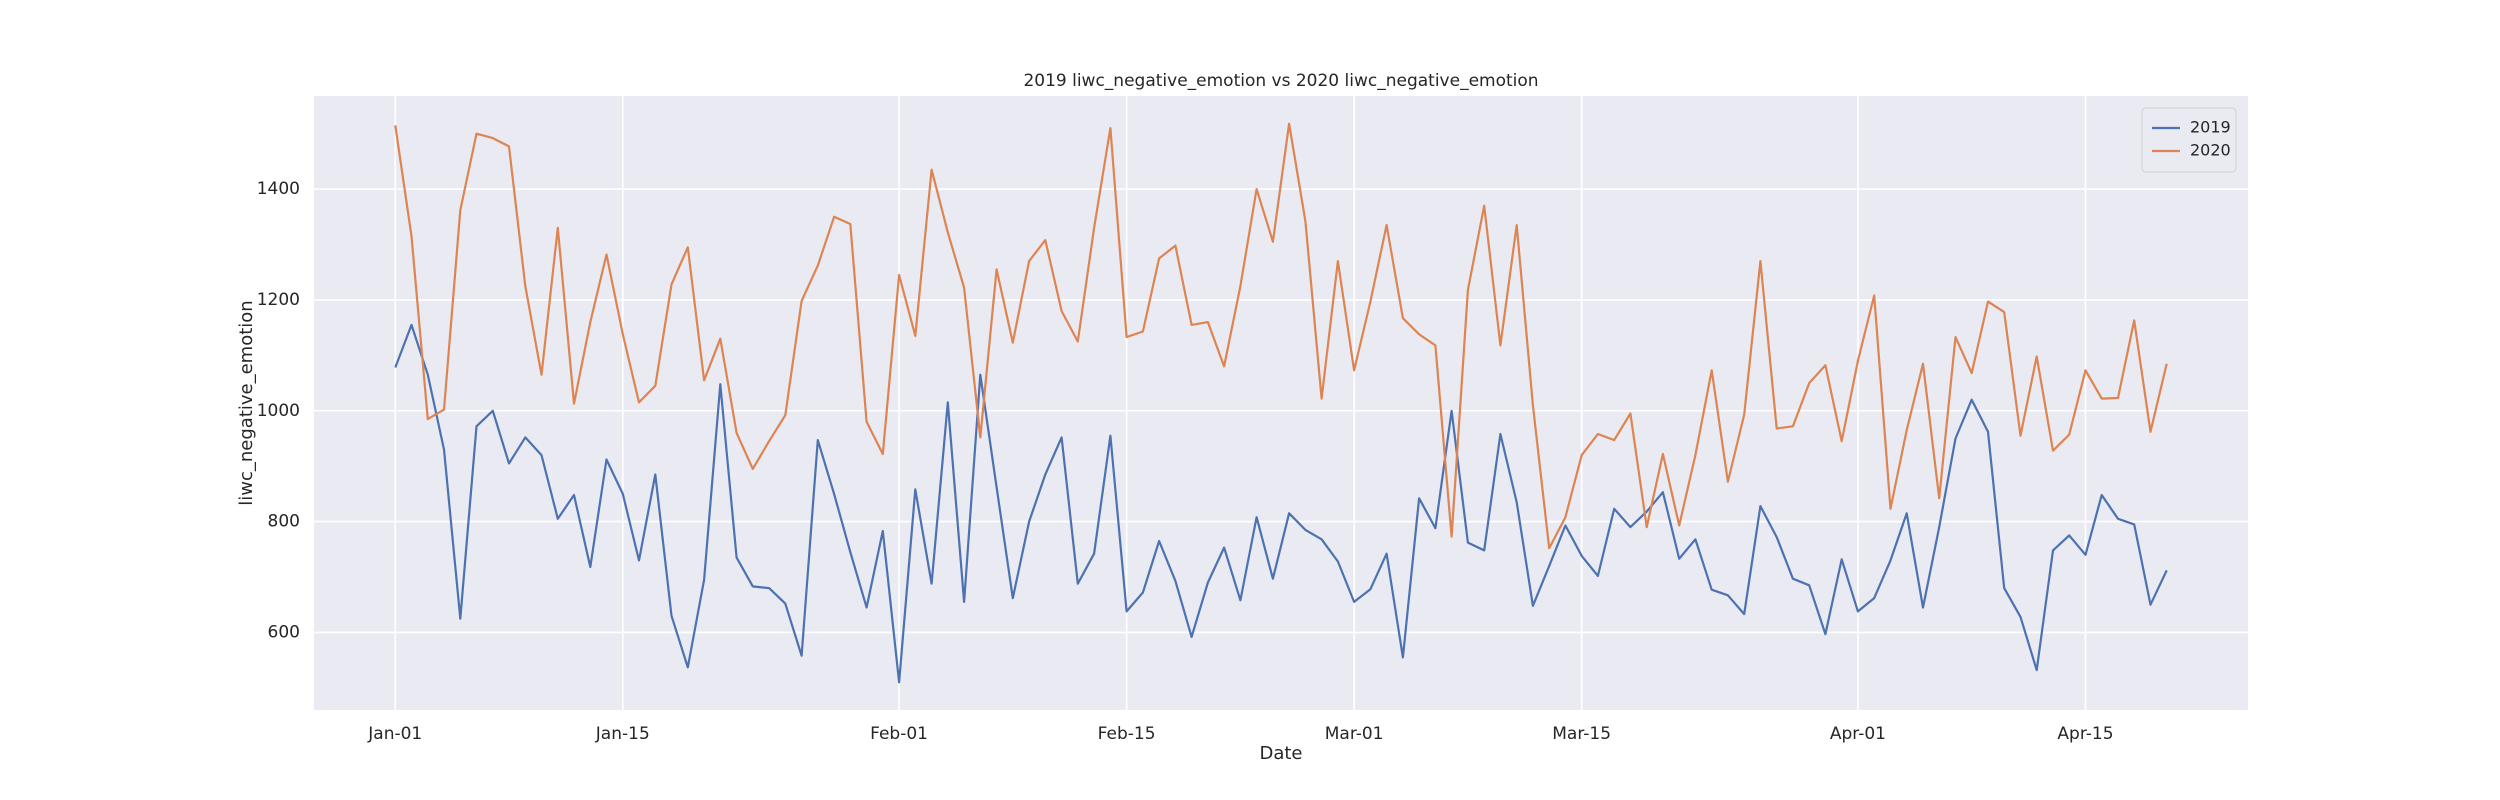 The image size is (2500, 800). I want to click on x-tick-label: Apr-01, so click(1858, 734).